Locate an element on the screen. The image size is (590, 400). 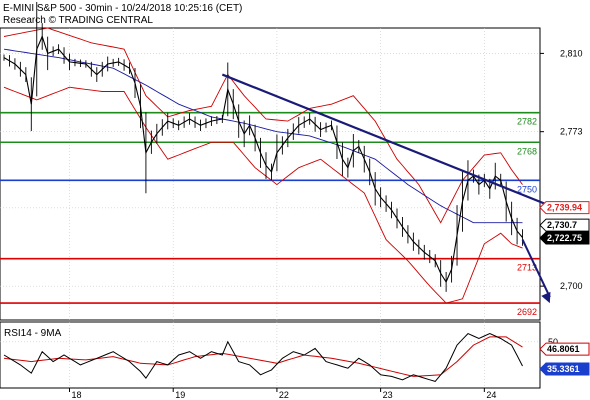
price-tag-box-current is located at coordinates (564, 238).